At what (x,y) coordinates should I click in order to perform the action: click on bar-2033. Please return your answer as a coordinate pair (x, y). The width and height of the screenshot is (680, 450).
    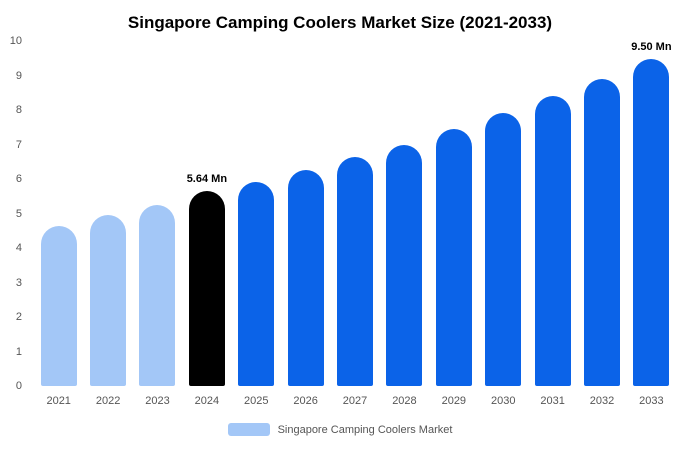
    Looking at the image, I should click on (651, 222).